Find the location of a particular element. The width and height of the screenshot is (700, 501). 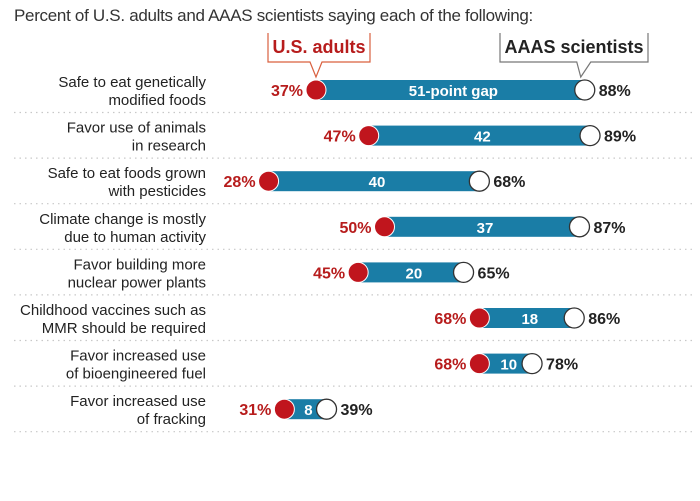

legend-callout-us-adults is located at coordinates (319, 56).